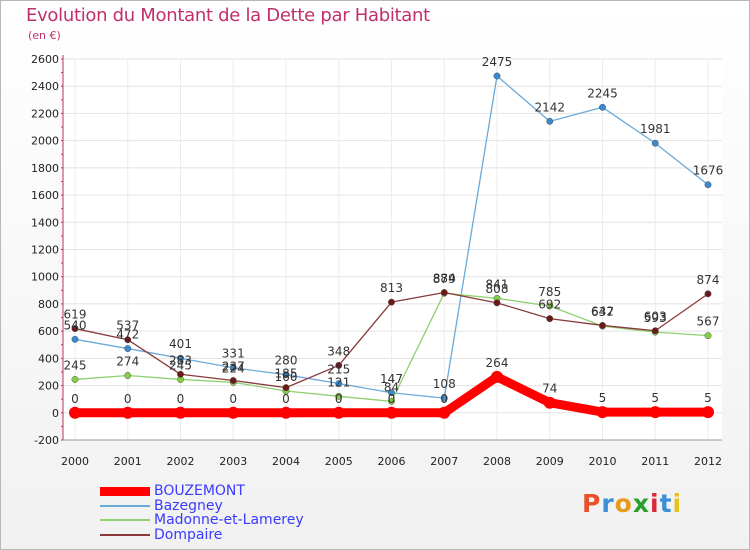 The image size is (750, 550). What do you see at coordinates (202, 506) in the screenshot?
I see `legend-item: Bazegney` at bounding box center [202, 506].